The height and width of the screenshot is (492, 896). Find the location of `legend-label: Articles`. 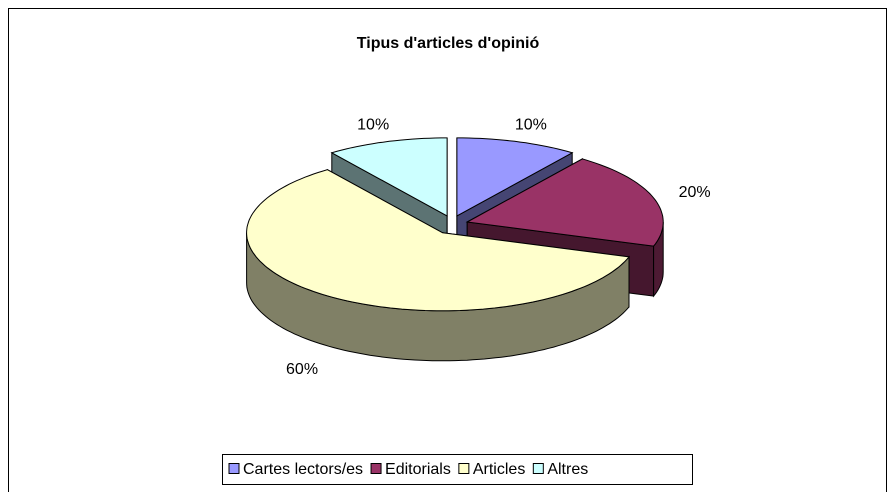

legend-label: Articles is located at coordinates (499, 469).